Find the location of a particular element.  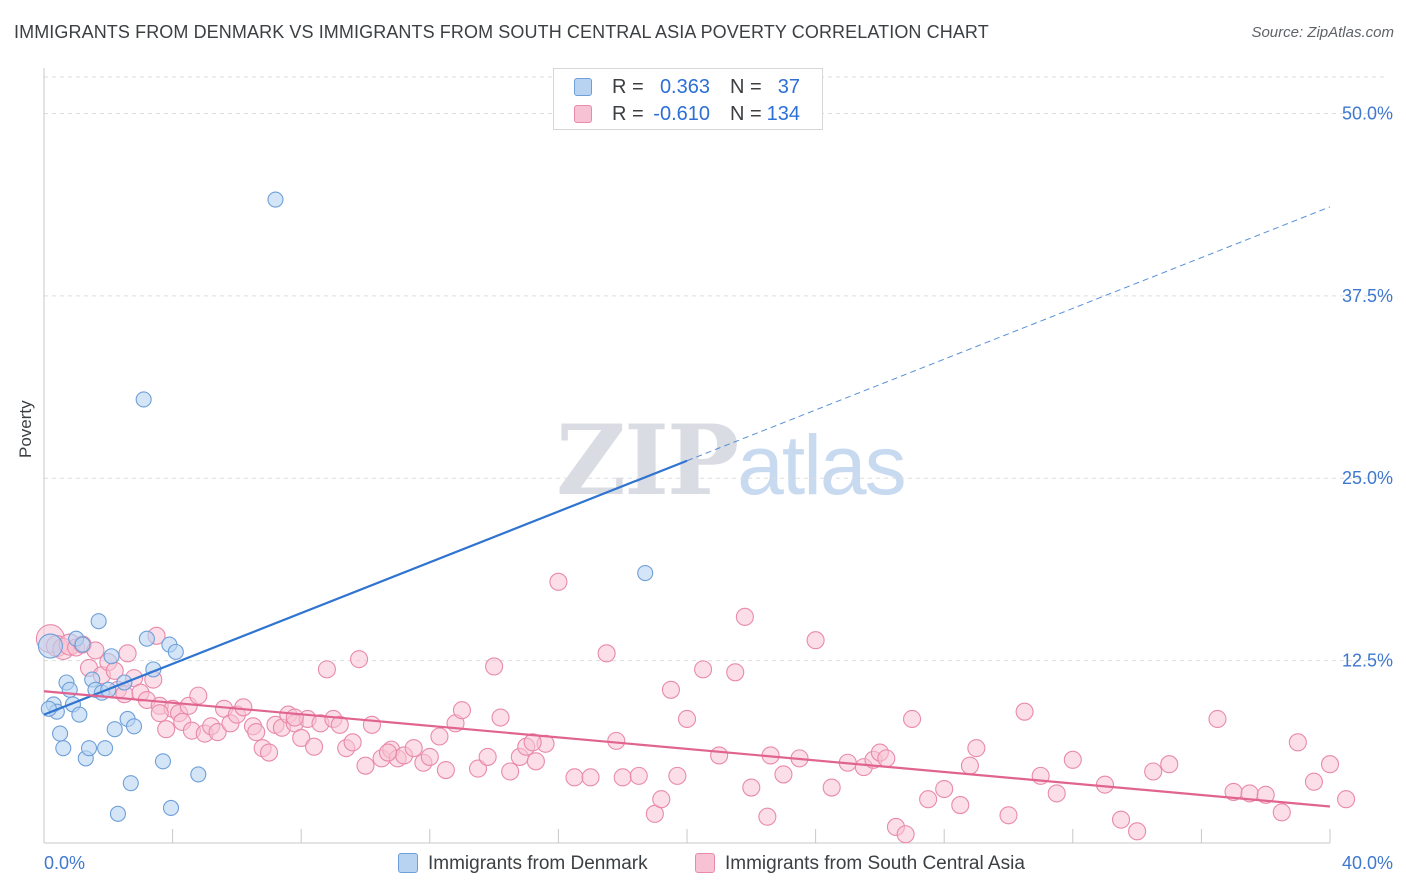

x-tick-label: 40.0% is located at coordinates (1367, 863).